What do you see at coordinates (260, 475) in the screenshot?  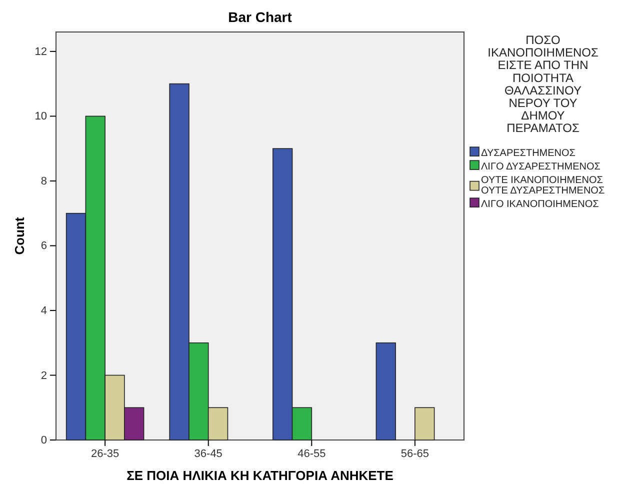 I see `x-axis-title: ΣΕ ΠΟΙΑ ΗΛΙΚΙΑ ΚΗ ΚΑΤΗΓΟΡΙΑ ΑΝΗΚΕΤΕ` at bounding box center [260, 475].